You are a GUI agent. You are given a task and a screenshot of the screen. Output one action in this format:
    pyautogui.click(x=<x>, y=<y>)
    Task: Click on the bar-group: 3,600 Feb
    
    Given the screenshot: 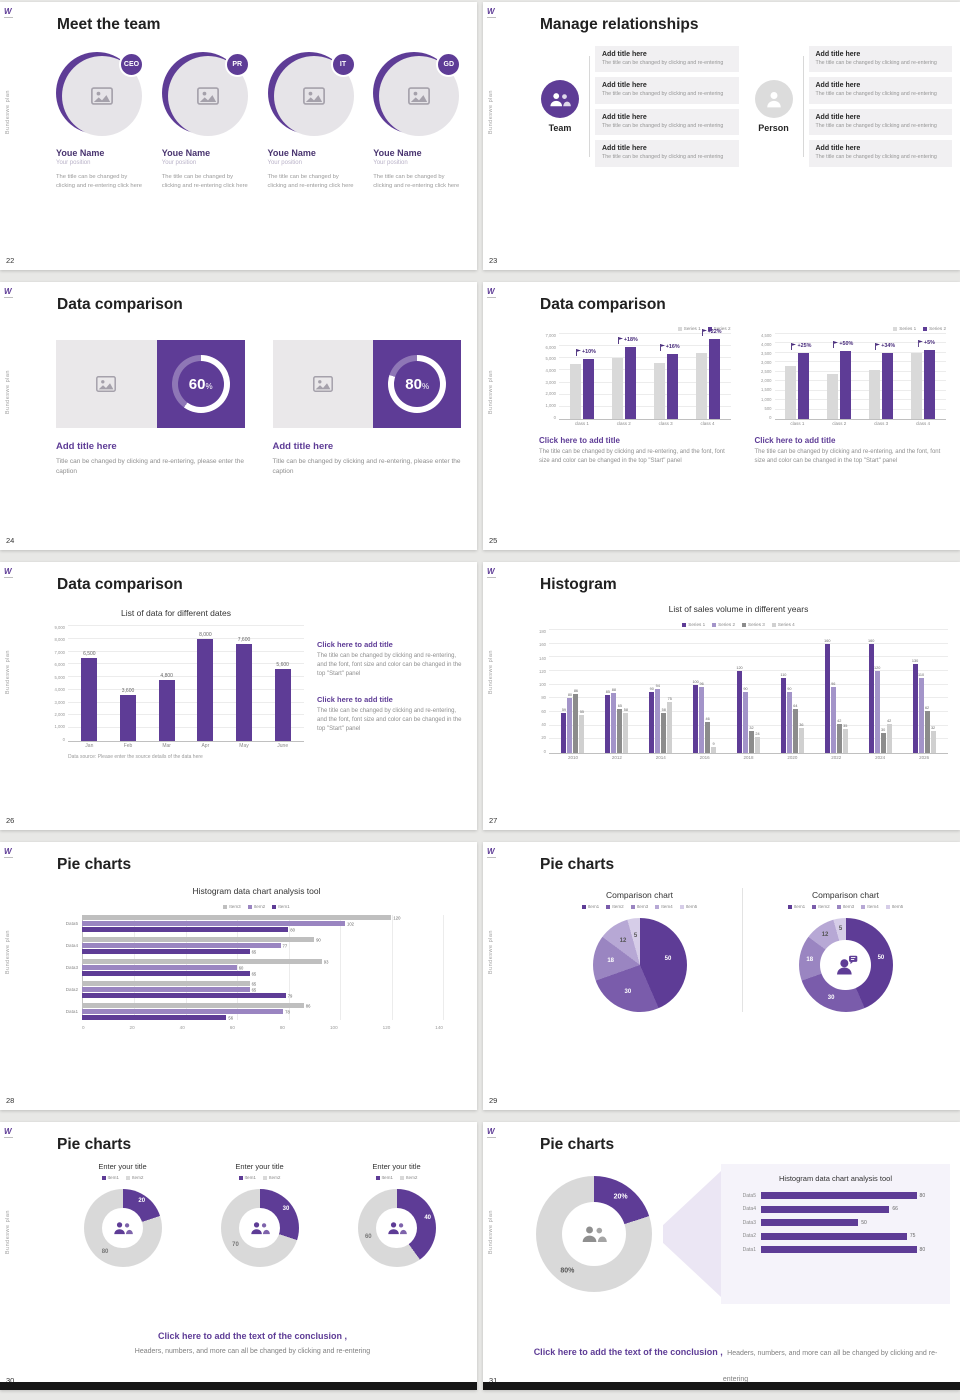 What is the action you would take?
    pyautogui.click(x=128, y=687)
    